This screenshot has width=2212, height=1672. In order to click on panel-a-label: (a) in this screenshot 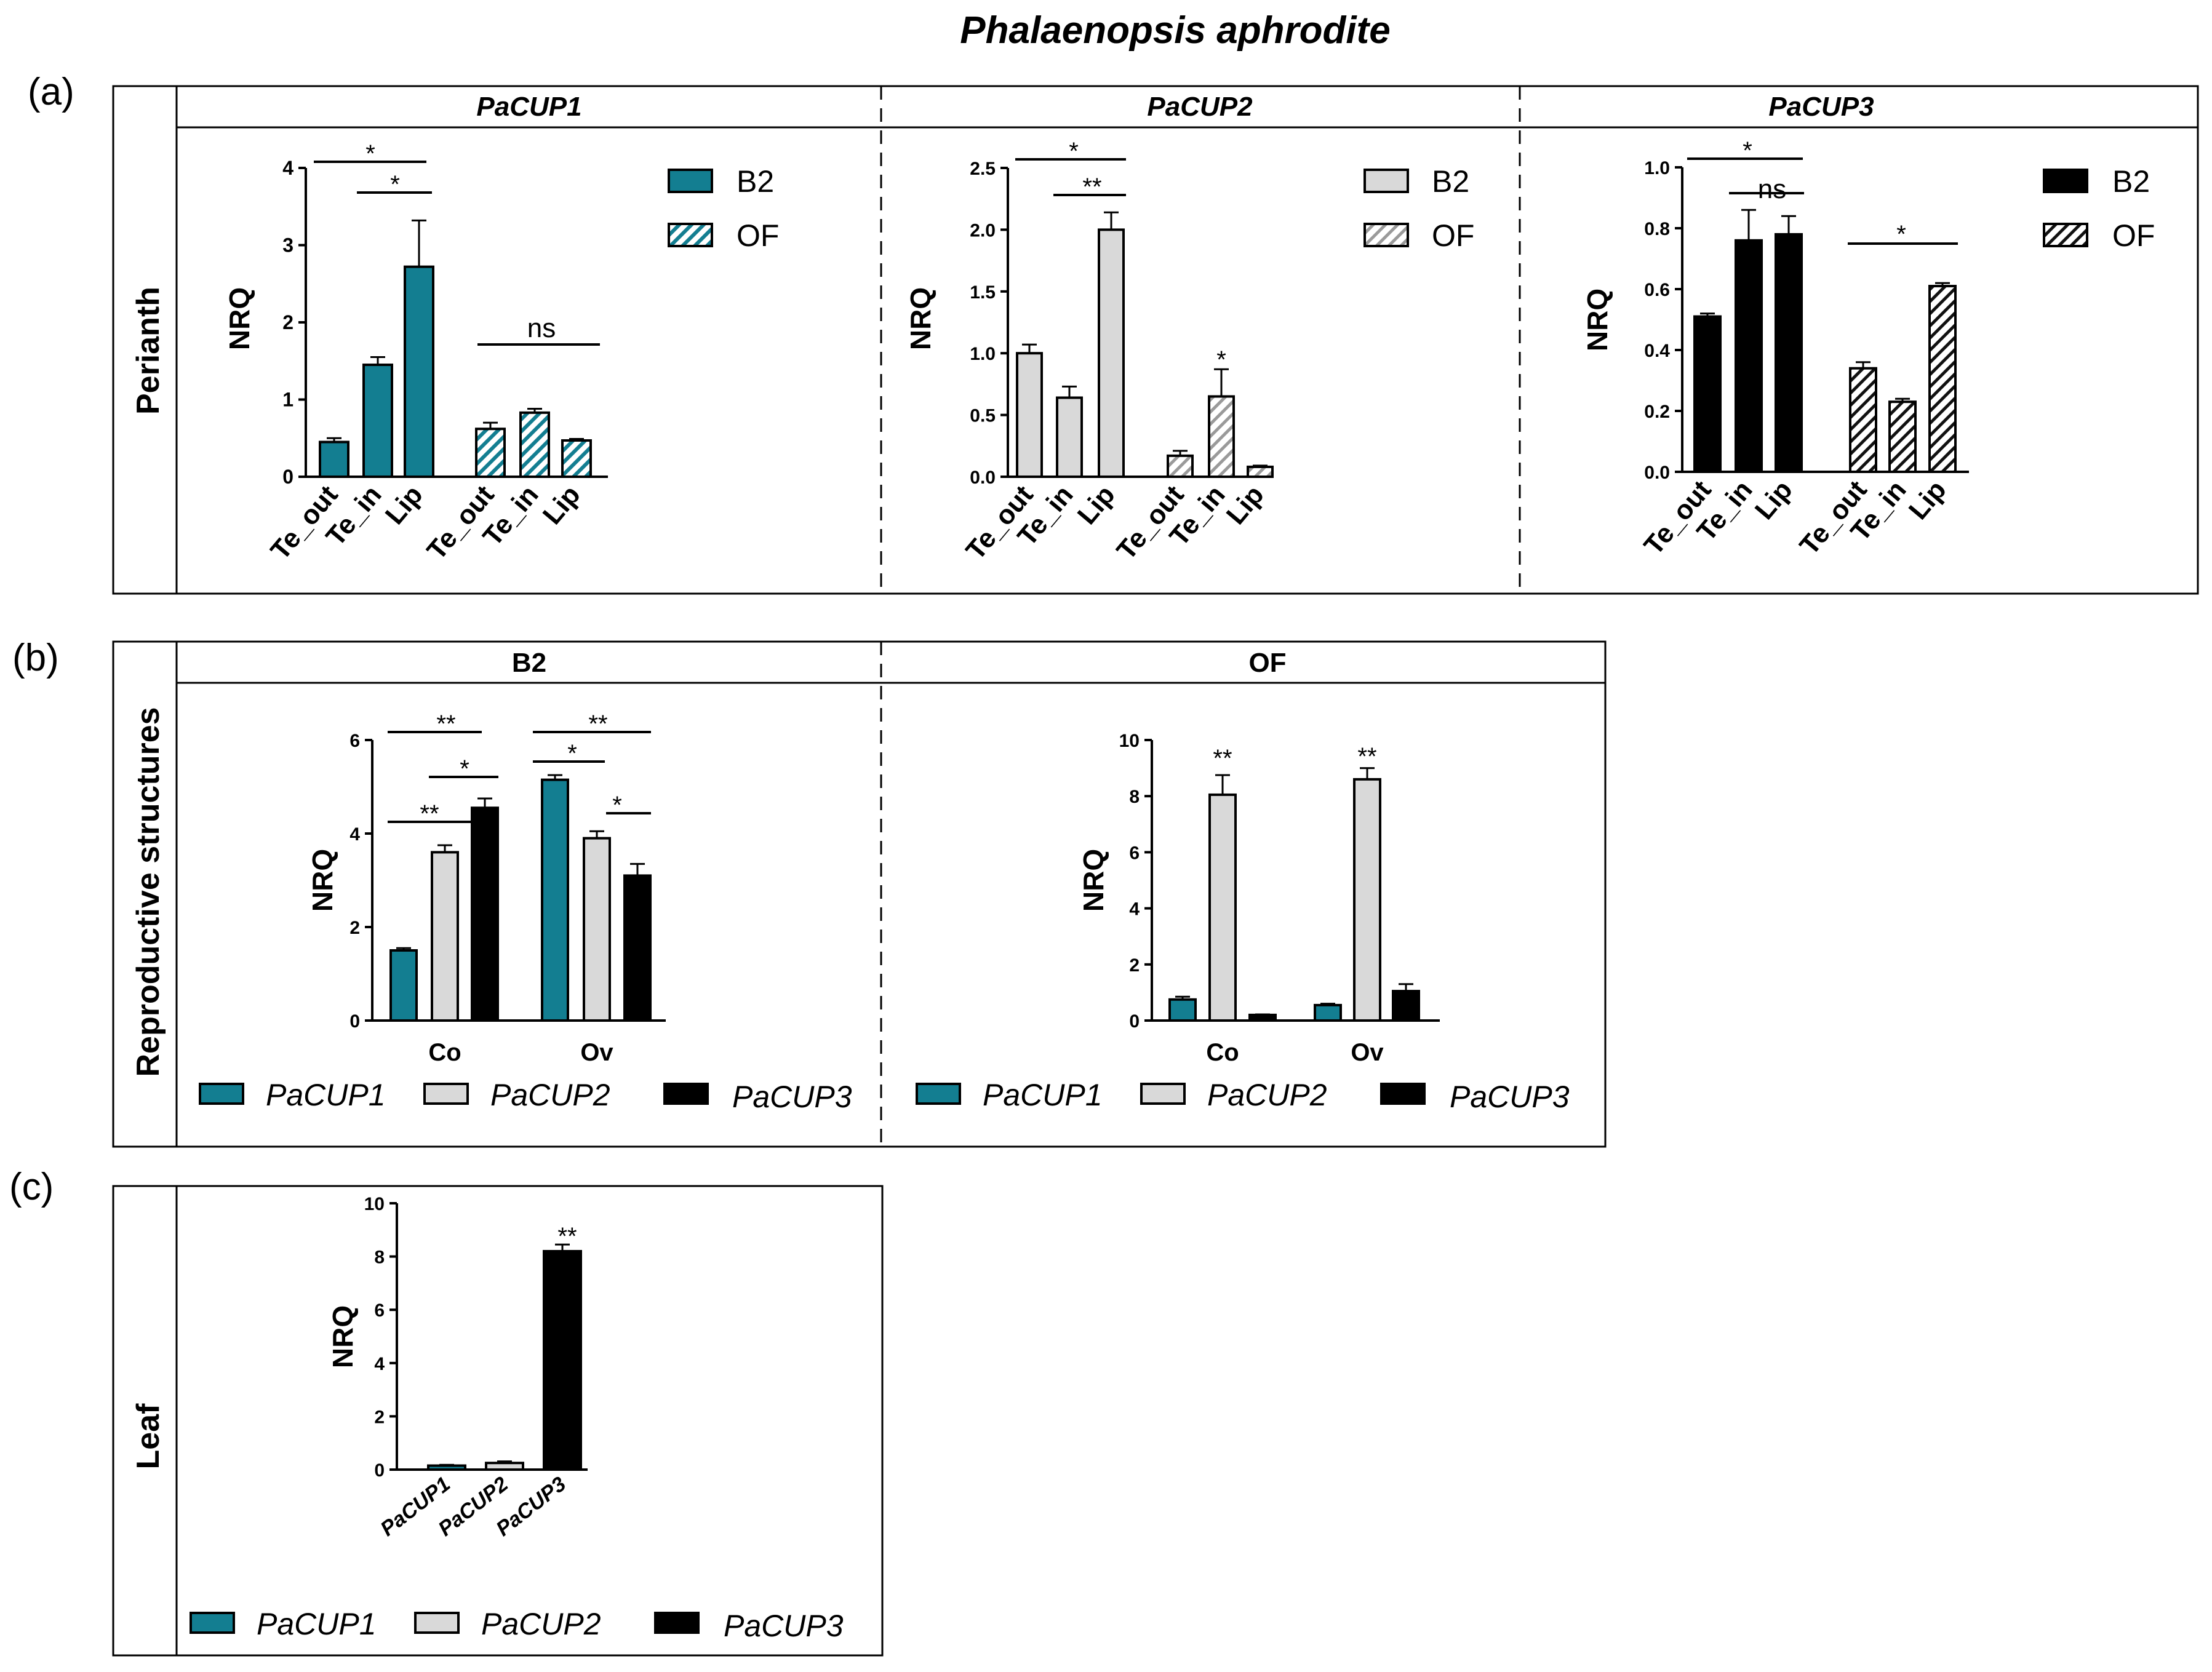, I will do `click(51, 92)`.